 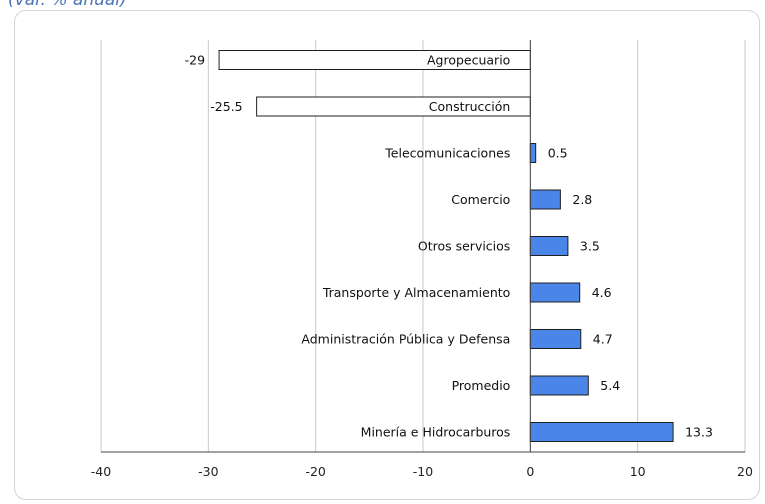 What do you see at coordinates (745, 471) in the screenshot?
I see `x-tick-label: 20` at bounding box center [745, 471].